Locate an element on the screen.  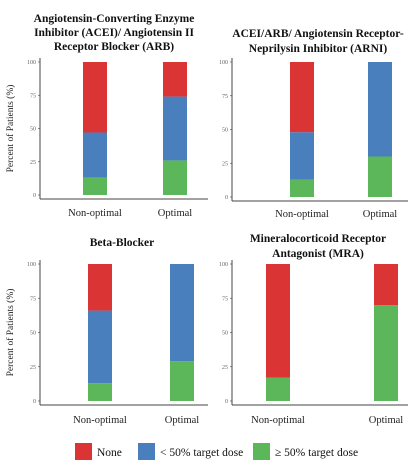
legend-swatch-none is located at coordinates (83, 451).